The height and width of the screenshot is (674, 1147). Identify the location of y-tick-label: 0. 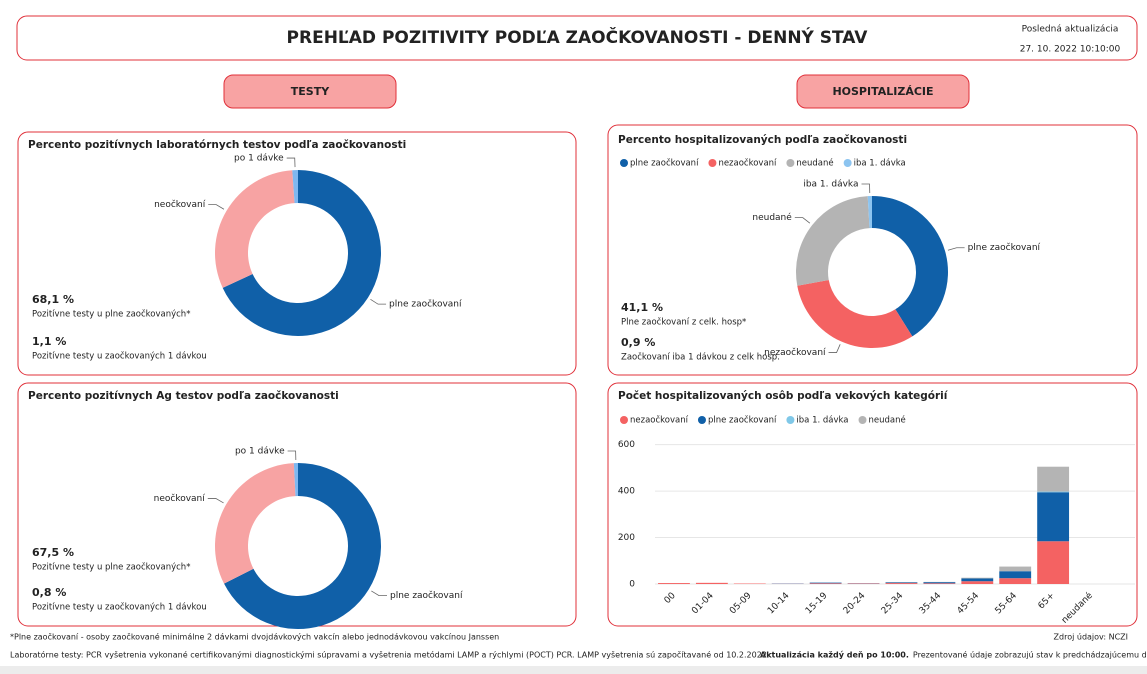
(632, 585).